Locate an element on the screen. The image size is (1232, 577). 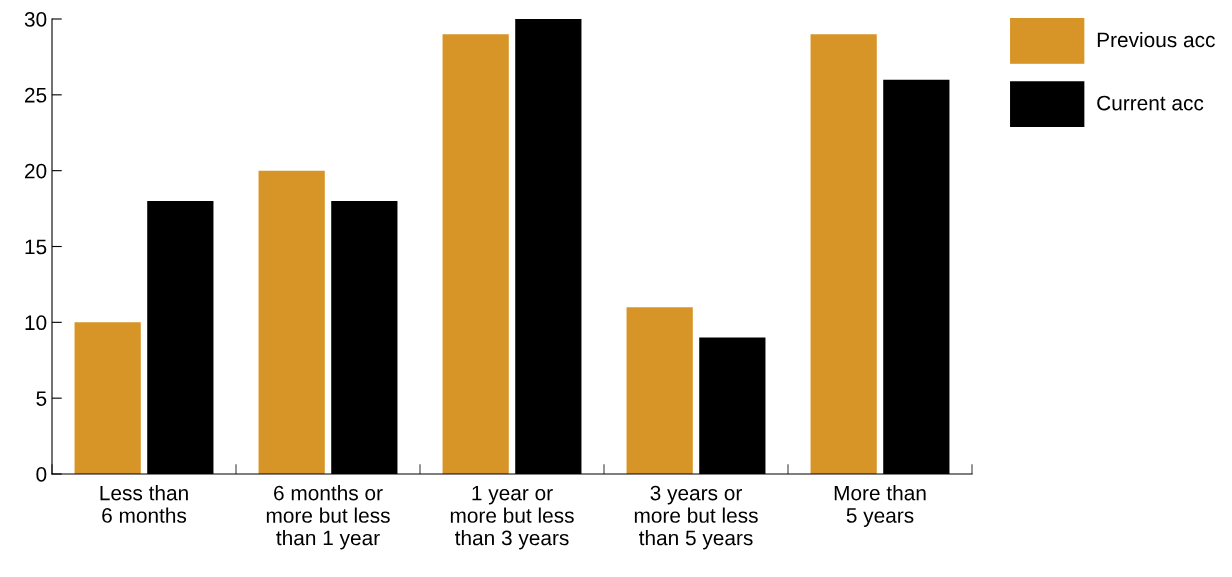
legend-label: Current acc is located at coordinates (1150, 103).